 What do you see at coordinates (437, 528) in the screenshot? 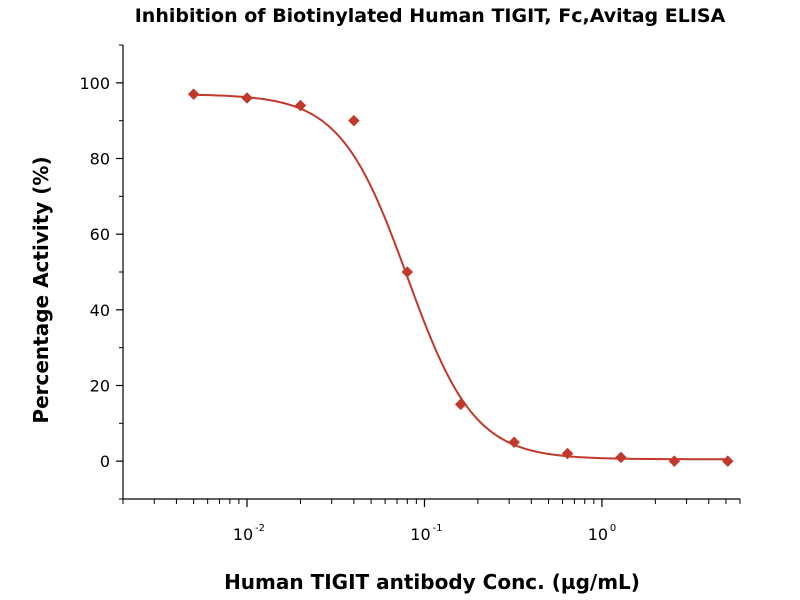
I see `x-tick-exponent: -1` at bounding box center [437, 528].